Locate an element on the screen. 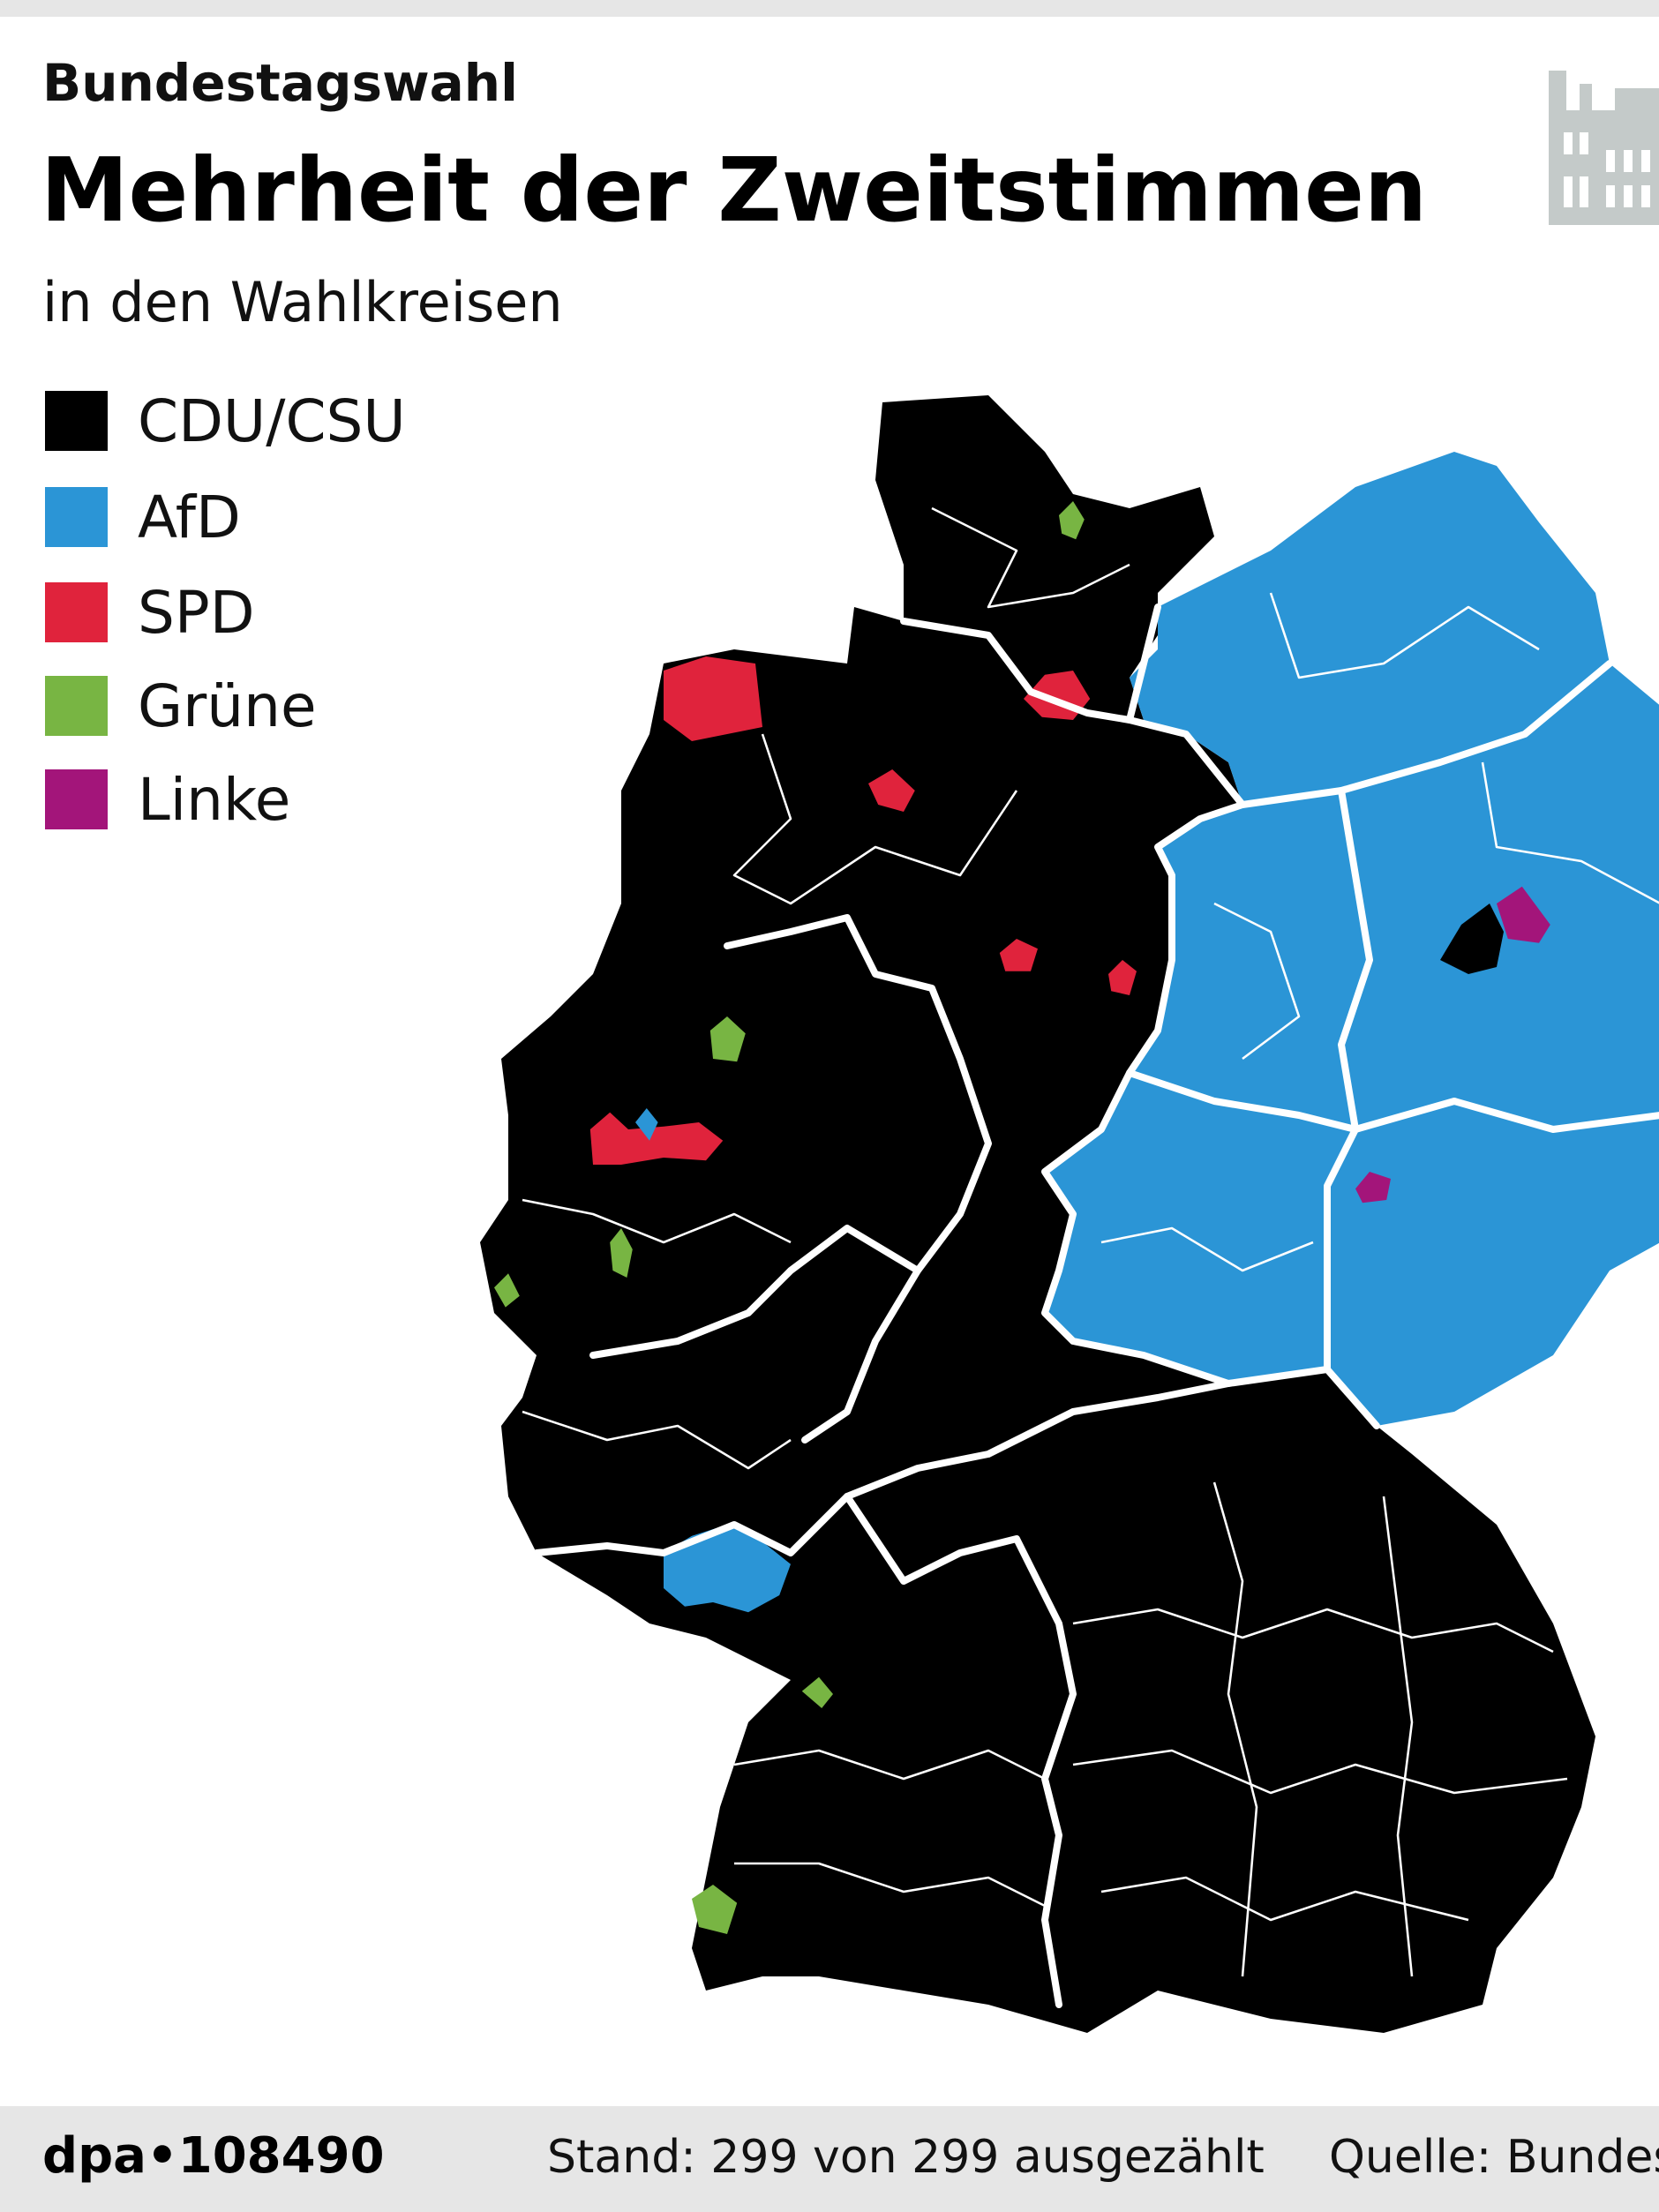 The width and height of the screenshot is (1659, 2212). footer-agency: dpa•108490 is located at coordinates (213, 2156).